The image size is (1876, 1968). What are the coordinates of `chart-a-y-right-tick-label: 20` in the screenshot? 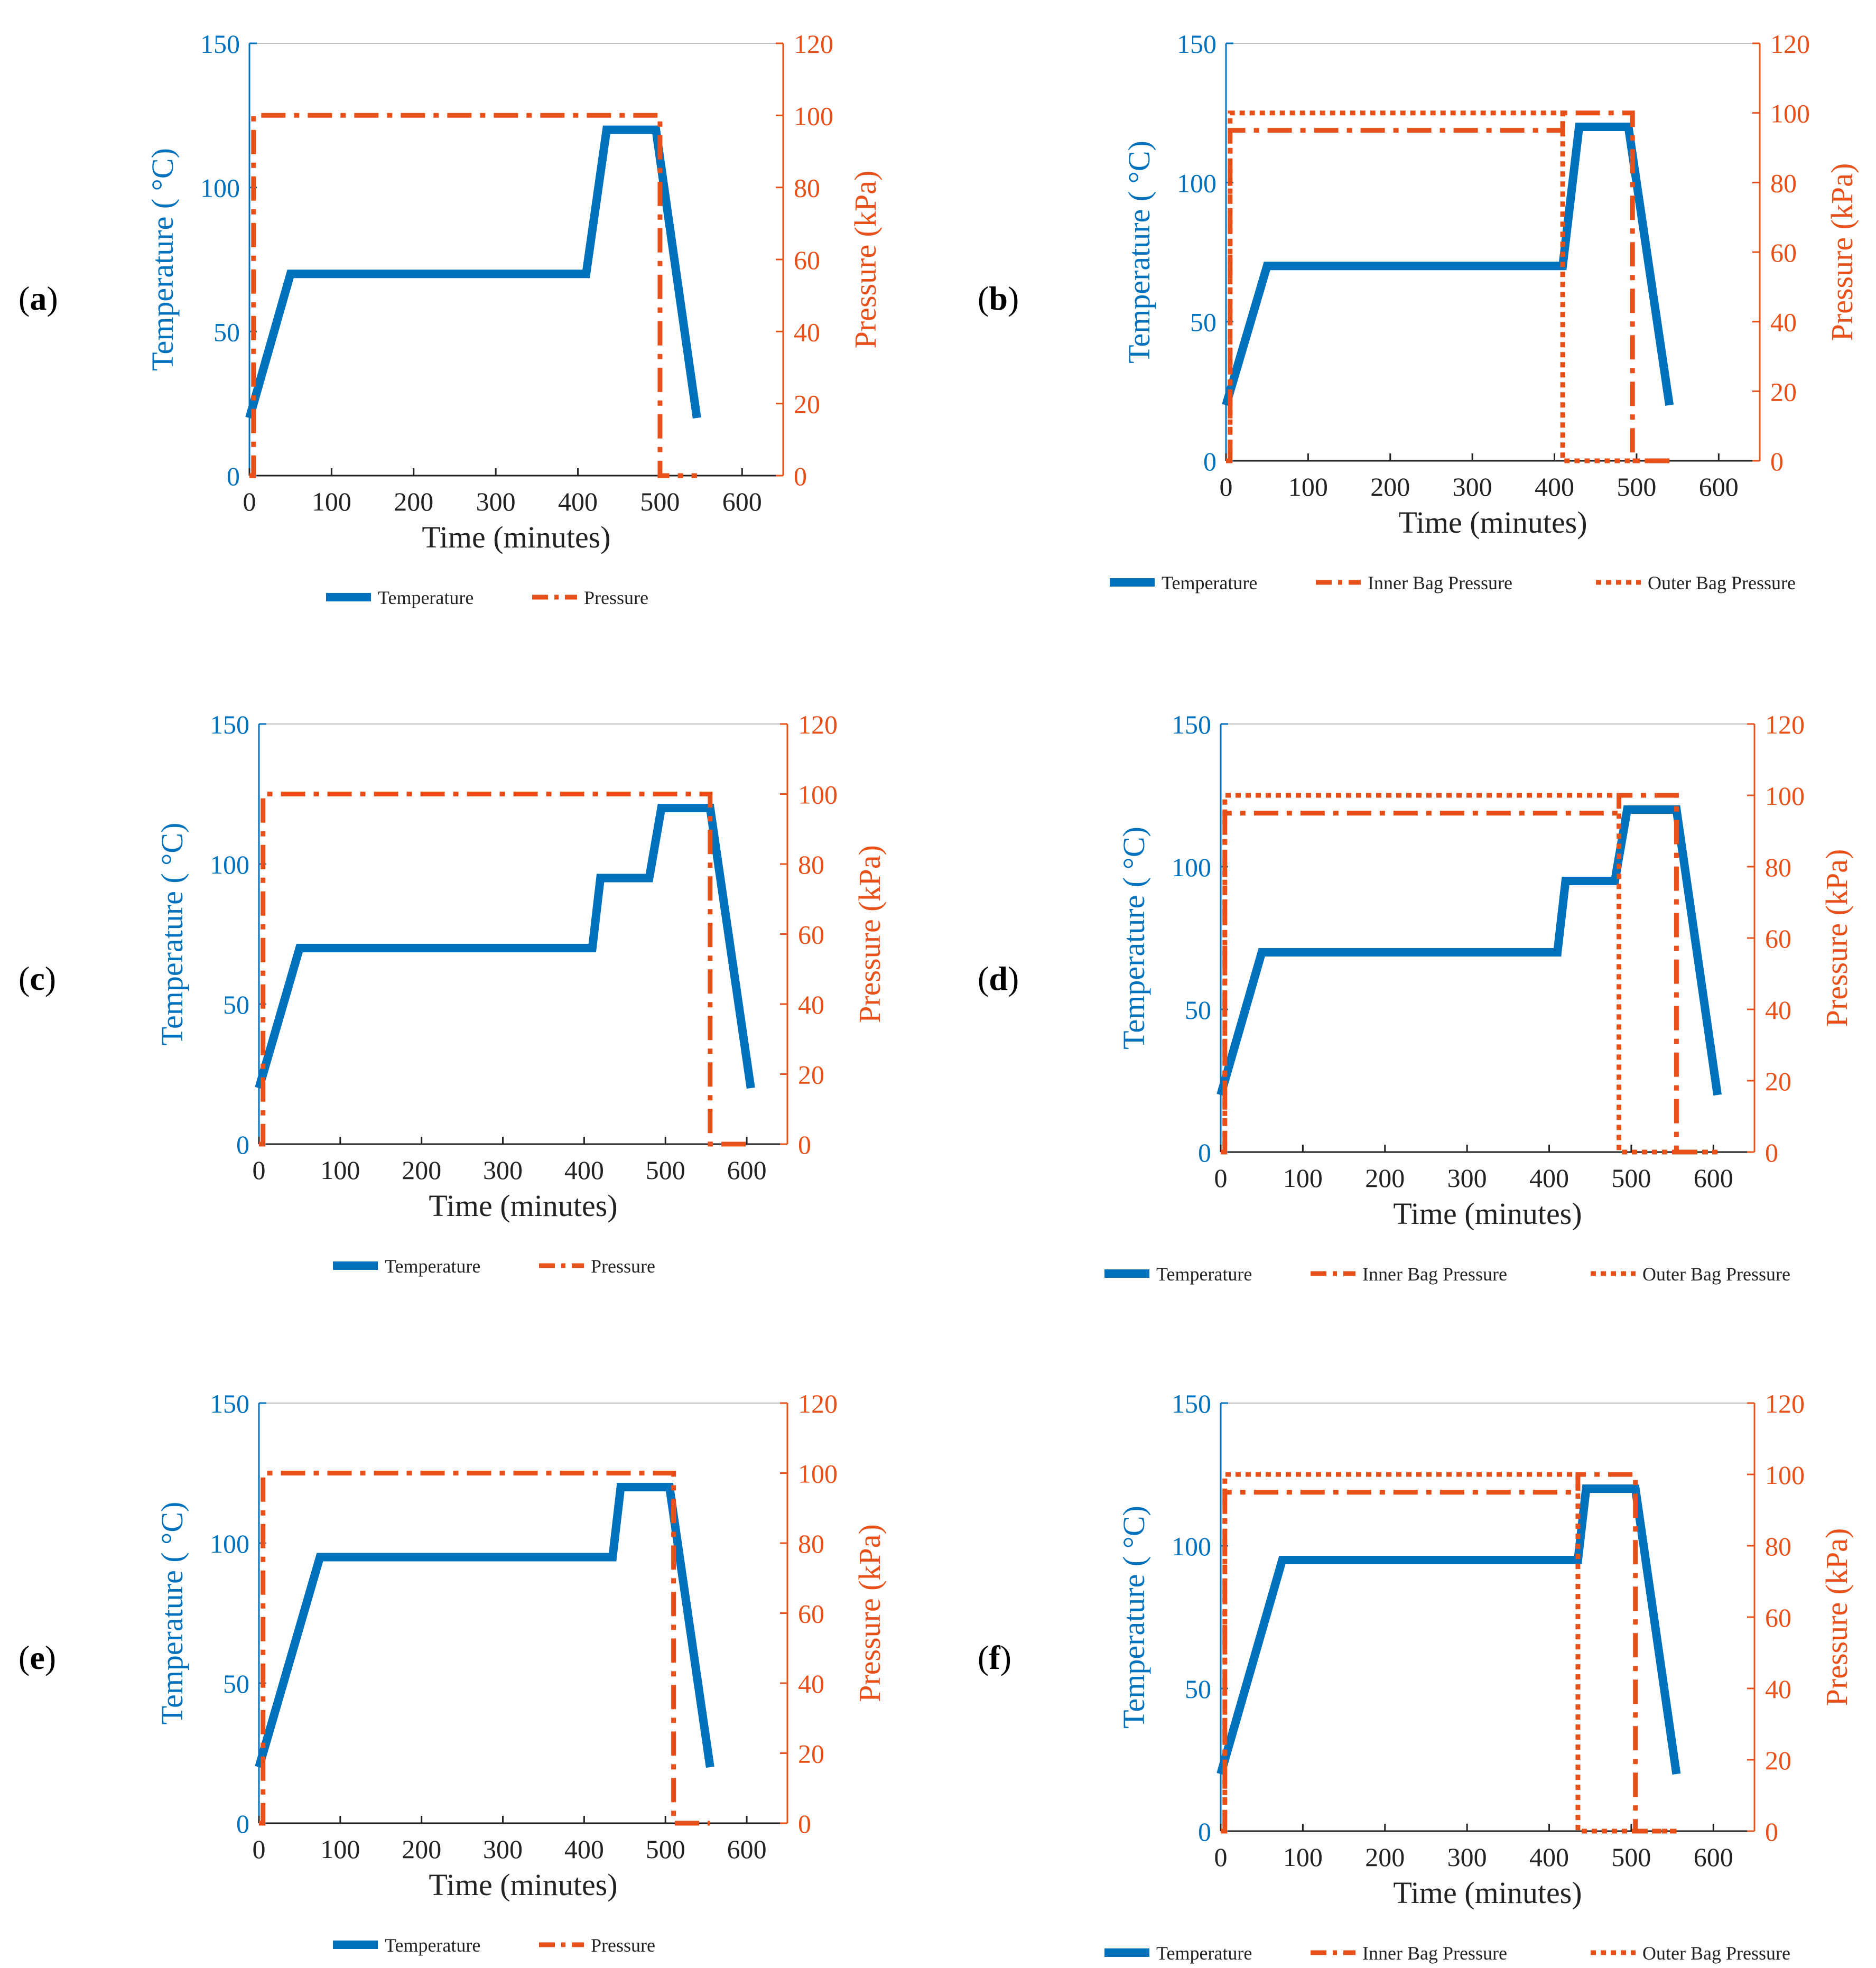 It's located at (807, 404).